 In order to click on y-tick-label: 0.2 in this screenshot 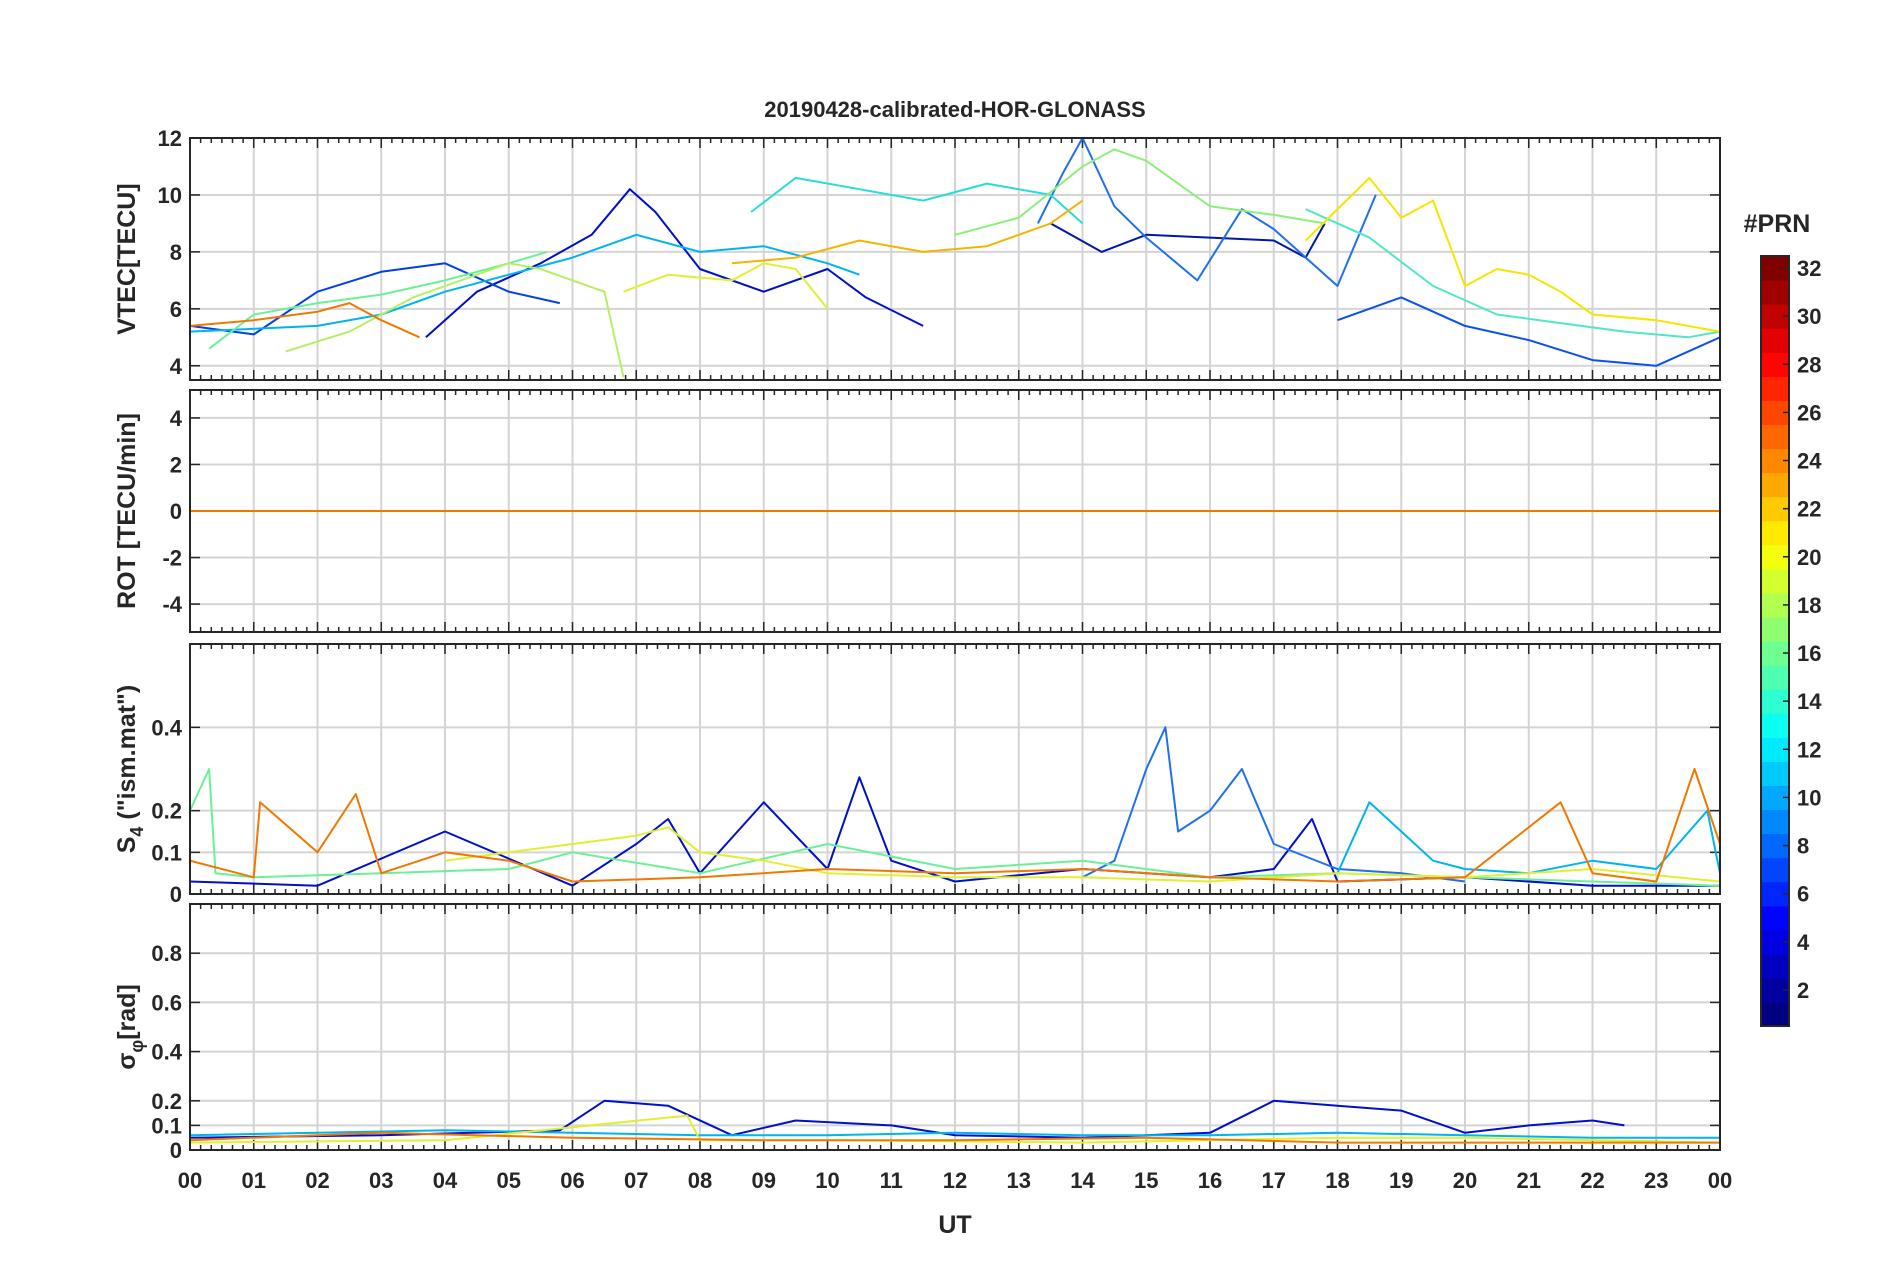, I will do `click(166, 811)`.